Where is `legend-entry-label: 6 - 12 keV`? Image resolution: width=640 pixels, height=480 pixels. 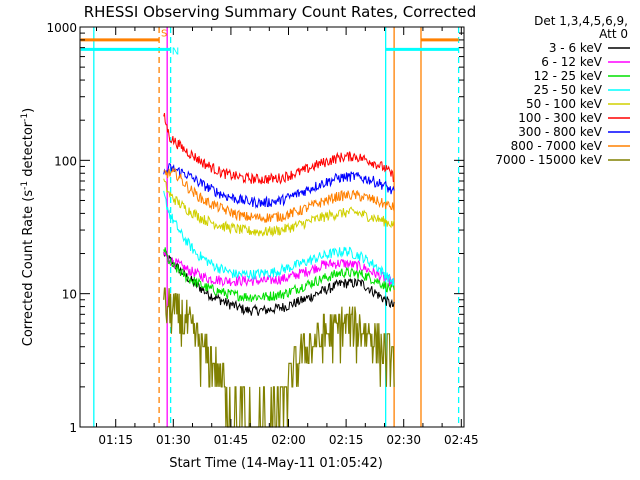 legend-entry-label: 6 - 12 keV is located at coordinates (572, 62).